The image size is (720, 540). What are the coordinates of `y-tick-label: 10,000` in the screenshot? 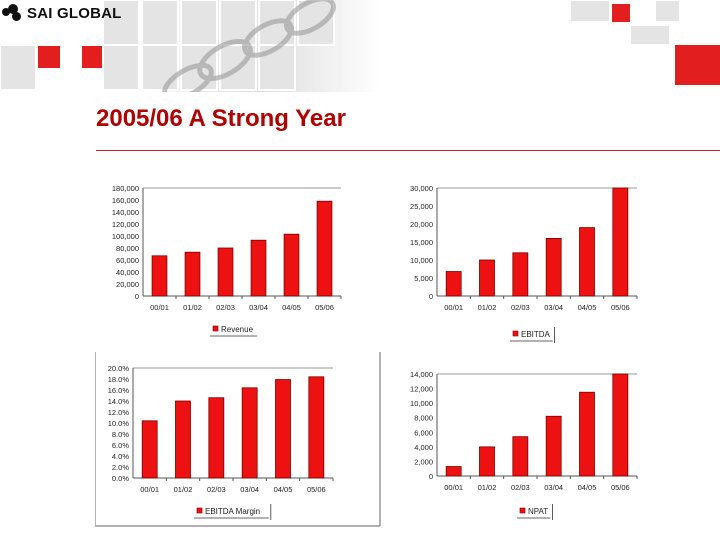 It's located at (421, 260).